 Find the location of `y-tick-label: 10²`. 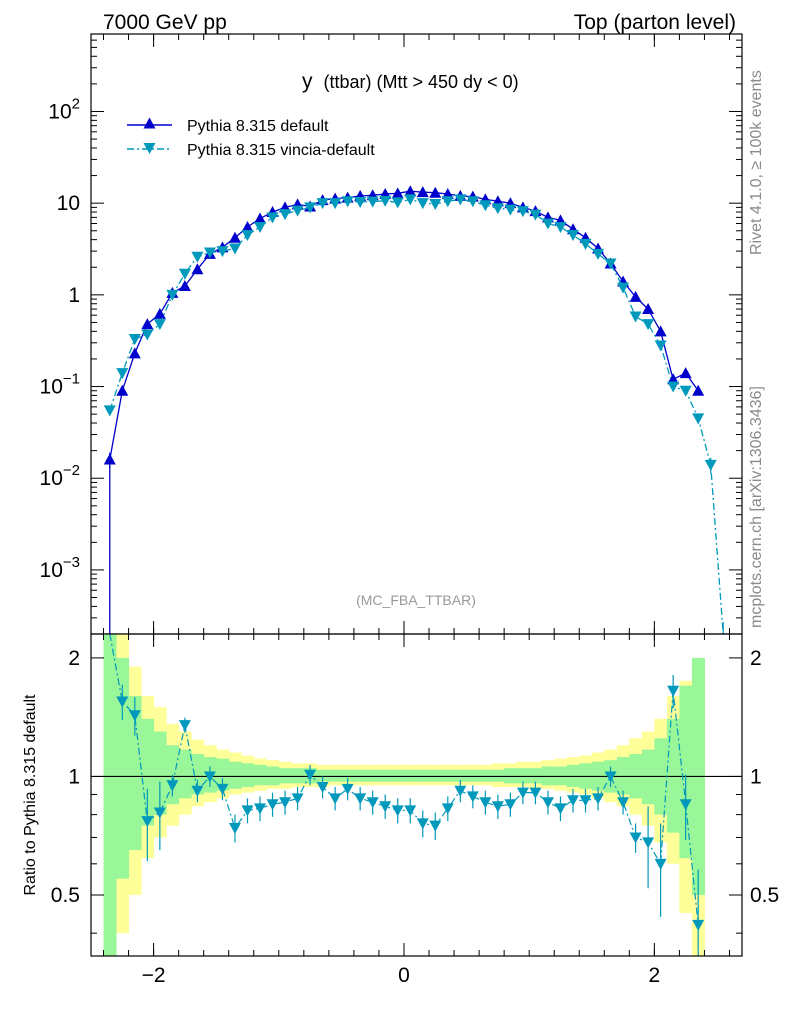

y-tick-label: 10² is located at coordinates (64, 109).